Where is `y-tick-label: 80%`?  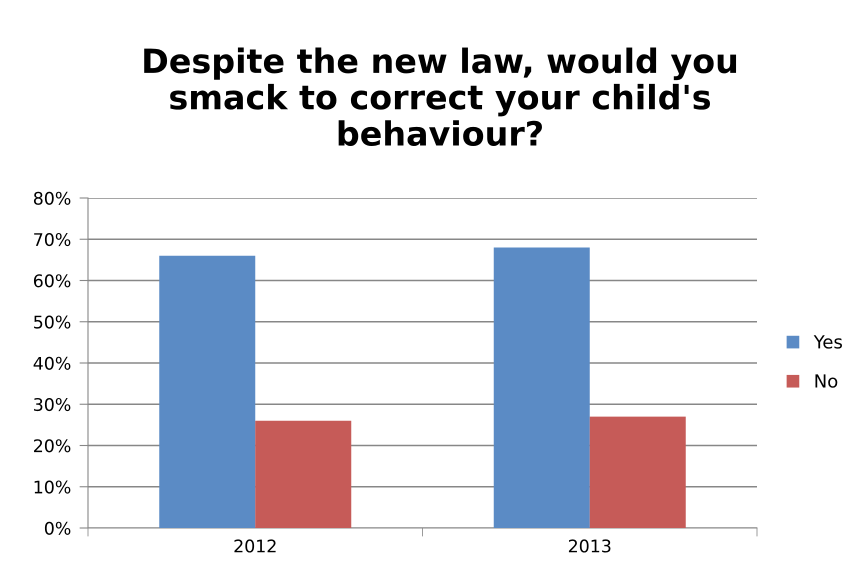
y-tick-label: 80% is located at coordinates (52, 198).